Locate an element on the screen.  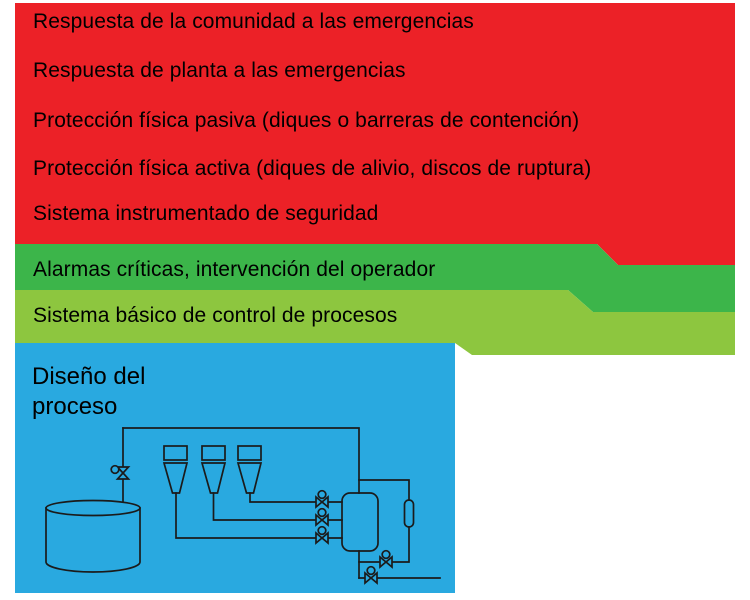
pipe-top-header is located at coordinates (241, 460).